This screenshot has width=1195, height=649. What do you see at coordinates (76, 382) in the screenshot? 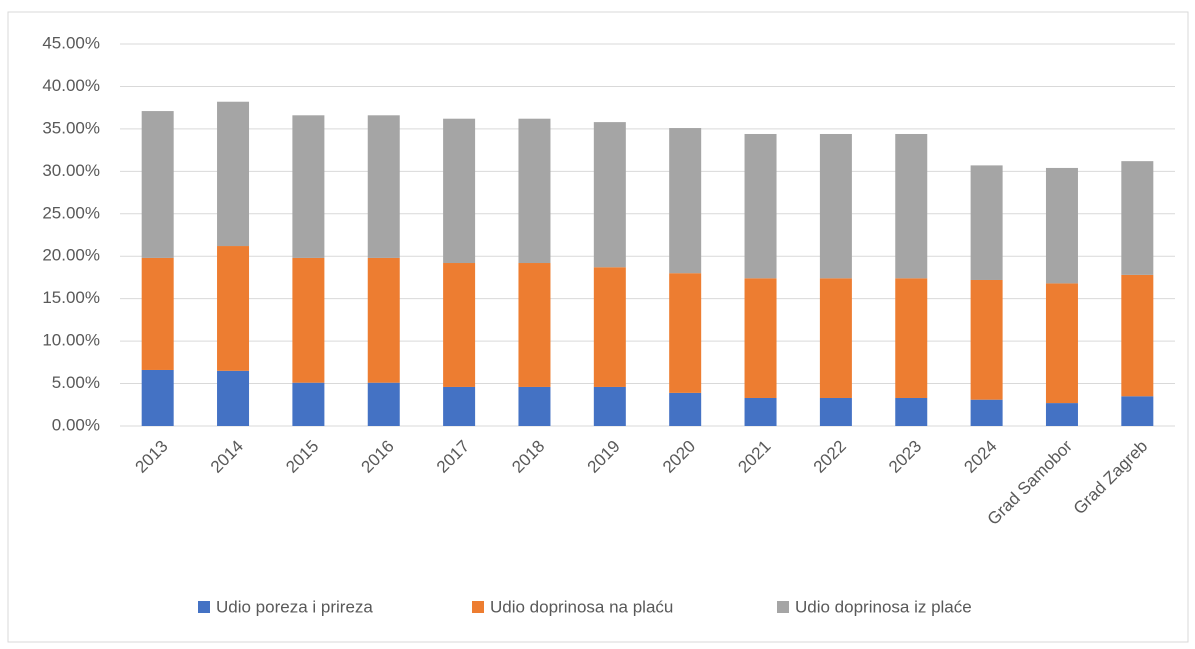
I see `y-tick-label: 5.00%` at bounding box center [76, 382].